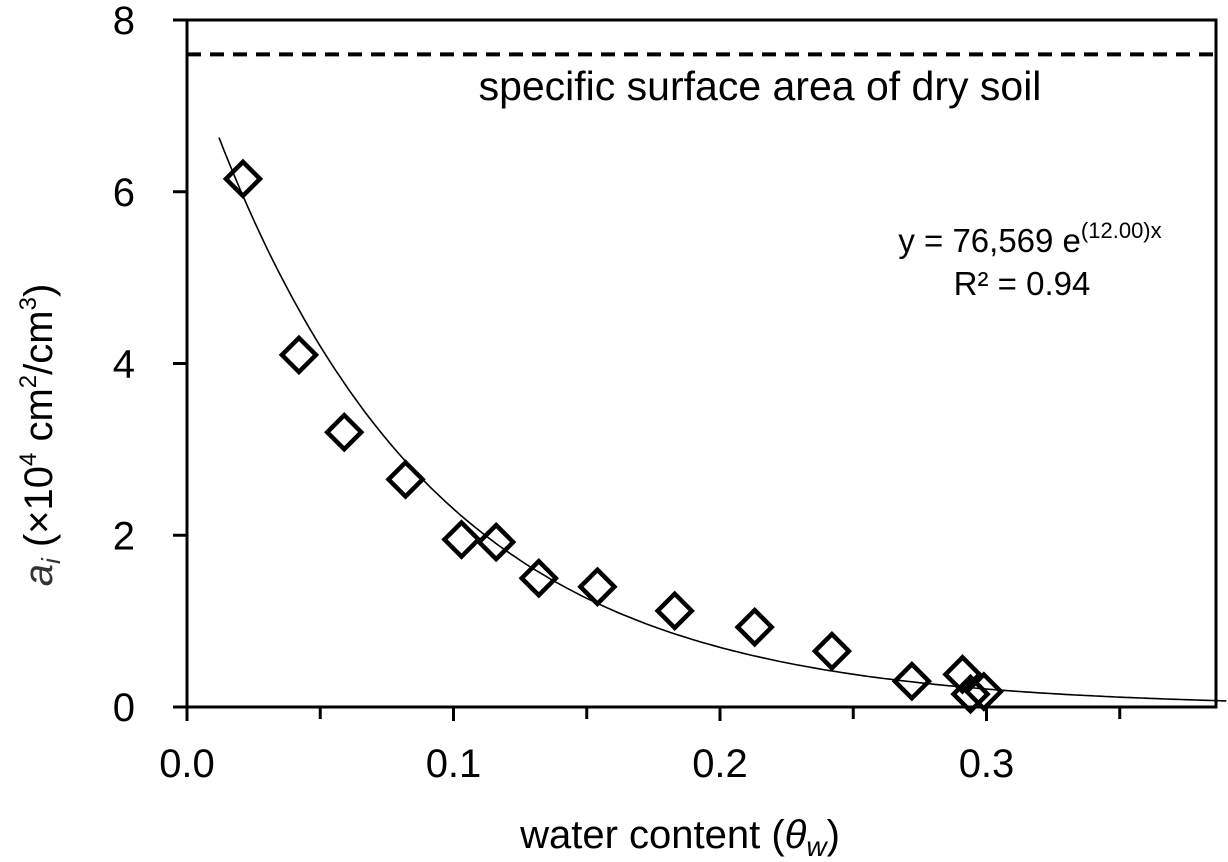 Image resolution: width=1228 pixels, height=862 pixels. What do you see at coordinates (833, 835) in the screenshot?
I see `x-axis-title-suffix: )` at bounding box center [833, 835].